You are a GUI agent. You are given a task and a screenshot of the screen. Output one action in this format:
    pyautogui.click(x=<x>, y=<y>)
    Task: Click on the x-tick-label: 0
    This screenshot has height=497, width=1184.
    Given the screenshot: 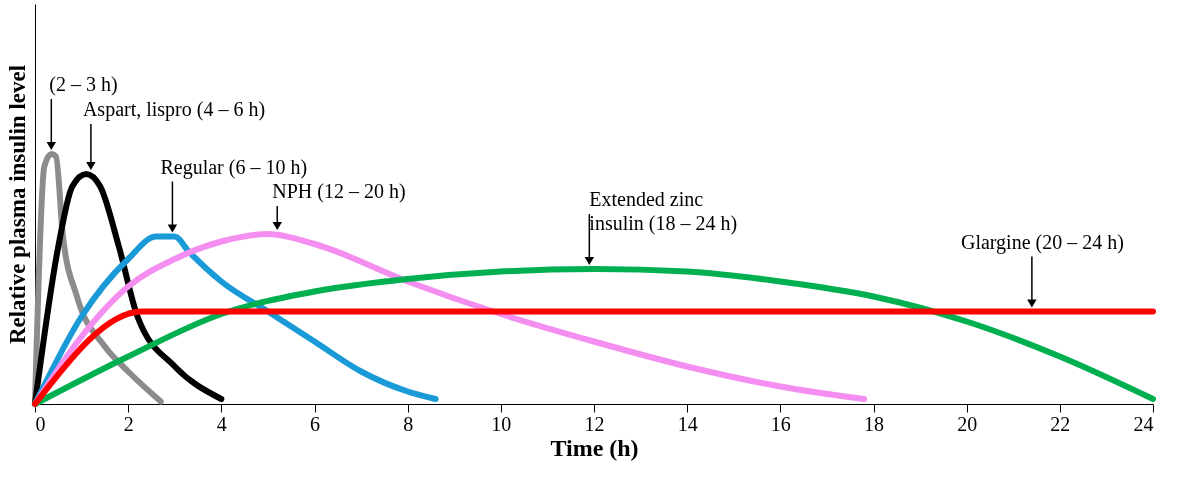 What is the action you would take?
    pyautogui.click(x=40, y=423)
    